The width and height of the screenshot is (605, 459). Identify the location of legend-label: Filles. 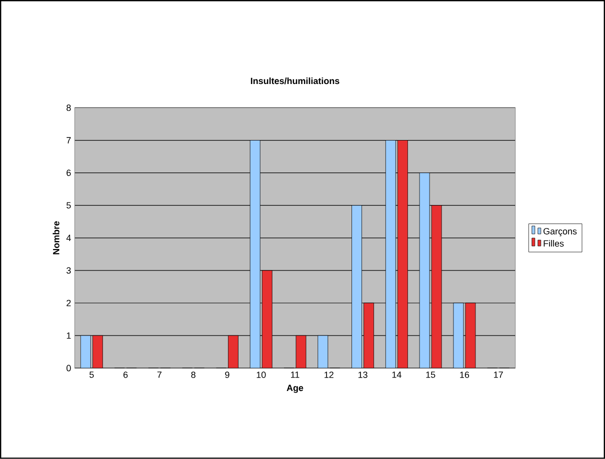
(554, 243).